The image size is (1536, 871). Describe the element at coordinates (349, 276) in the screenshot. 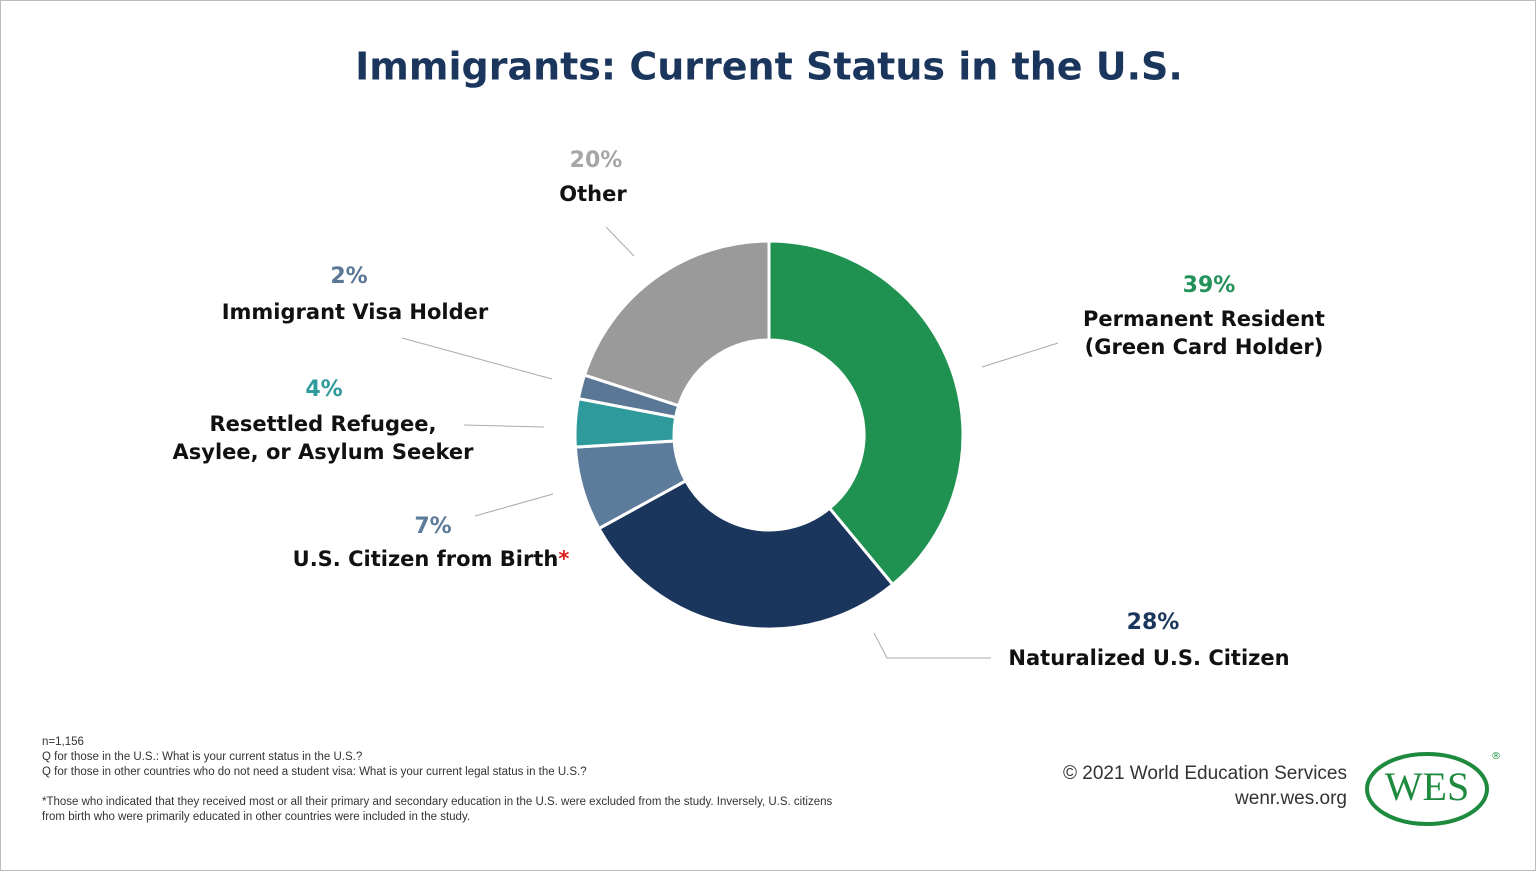

I see `value-label: 2%` at that location.